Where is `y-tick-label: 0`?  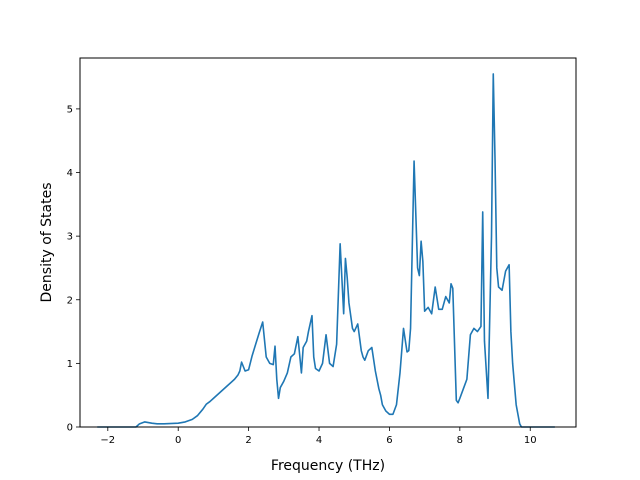 y-tick-label: 0 is located at coordinates (70, 428).